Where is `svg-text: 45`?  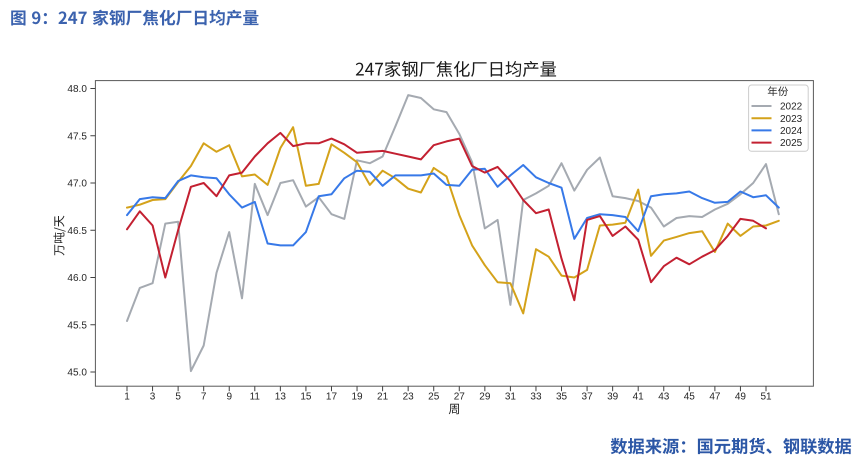
svg-text: 45 is located at coordinates (690, 397).